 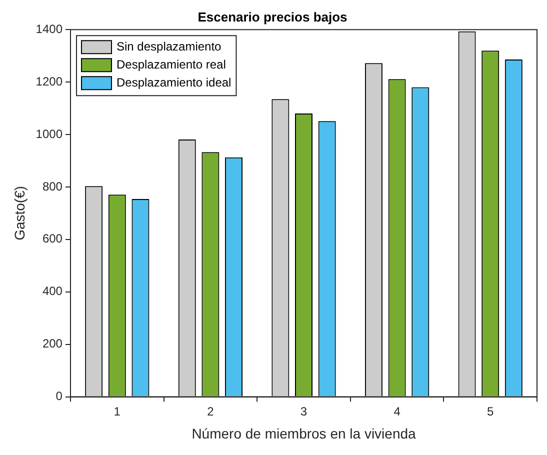 What do you see at coordinates (174, 82) in the screenshot?
I see `legend-label: Desplazamiento ideal` at bounding box center [174, 82].